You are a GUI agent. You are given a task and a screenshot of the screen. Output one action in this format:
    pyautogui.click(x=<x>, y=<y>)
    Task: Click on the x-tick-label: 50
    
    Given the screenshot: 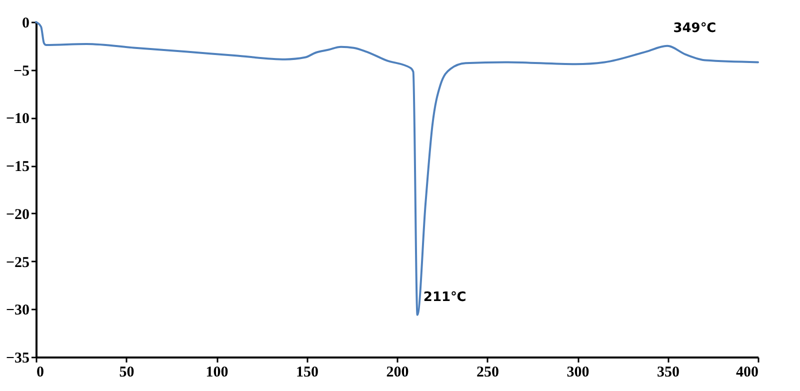 What is the action you would take?
    pyautogui.click(x=126, y=372)
    